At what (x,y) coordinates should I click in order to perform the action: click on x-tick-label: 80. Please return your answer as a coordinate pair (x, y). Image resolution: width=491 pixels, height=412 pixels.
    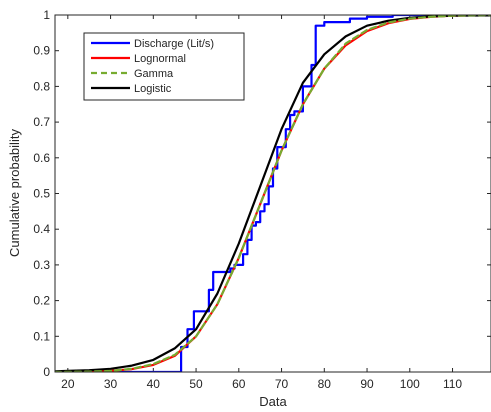
    Looking at the image, I should click on (325, 384).